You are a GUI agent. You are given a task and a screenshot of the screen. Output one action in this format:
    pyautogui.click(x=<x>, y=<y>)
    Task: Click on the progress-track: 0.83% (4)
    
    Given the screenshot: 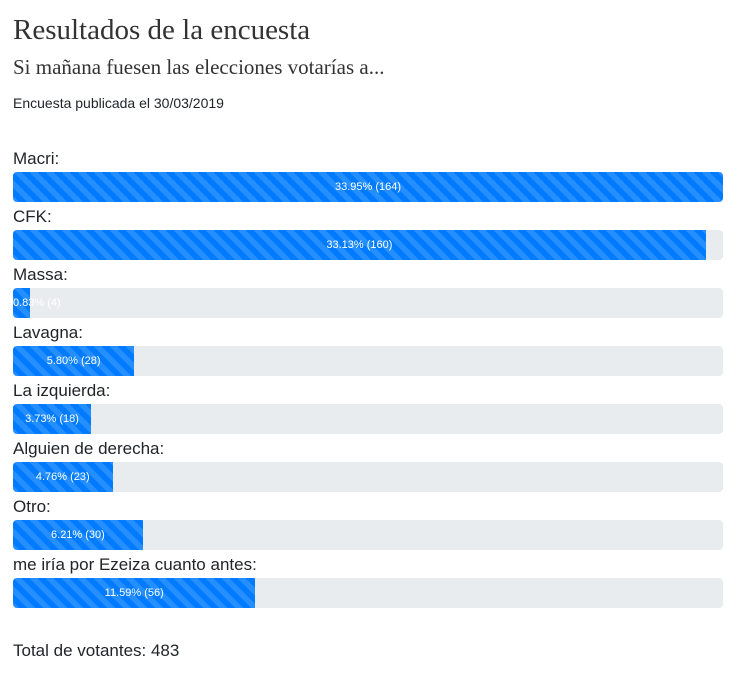 What is the action you would take?
    pyautogui.click(x=368, y=303)
    